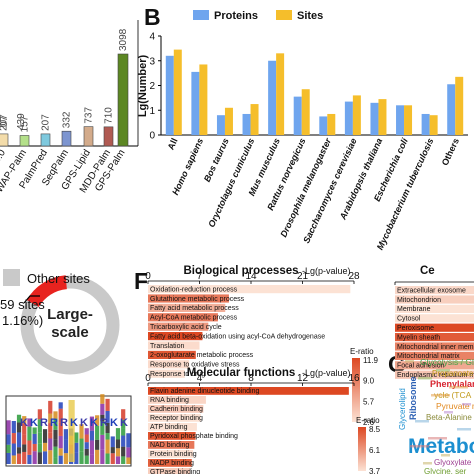  I want to click on bio-xtick-label-3: 21, so click(303, 276).